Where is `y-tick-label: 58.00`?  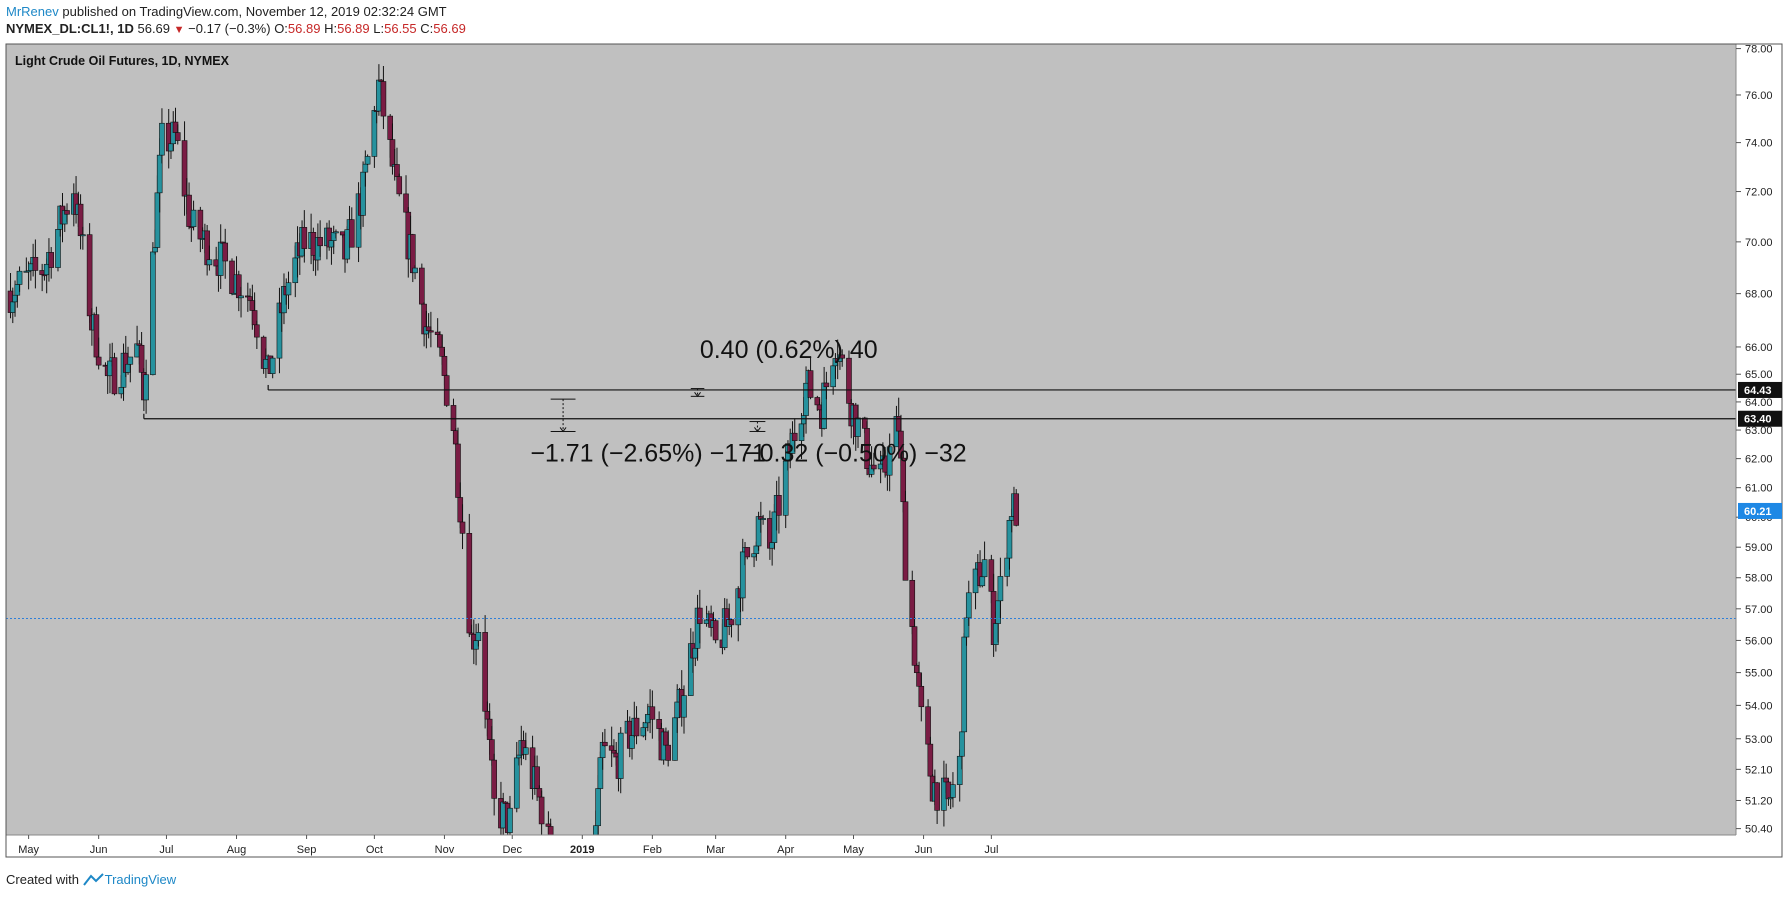
y-tick-label: 58.00 is located at coordinates (1759, 579).